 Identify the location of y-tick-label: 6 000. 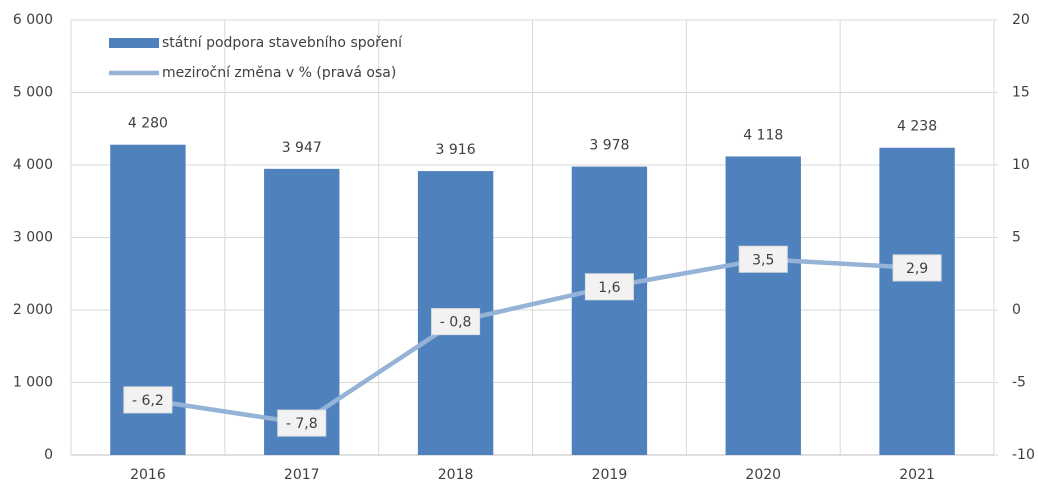
(33, 20).